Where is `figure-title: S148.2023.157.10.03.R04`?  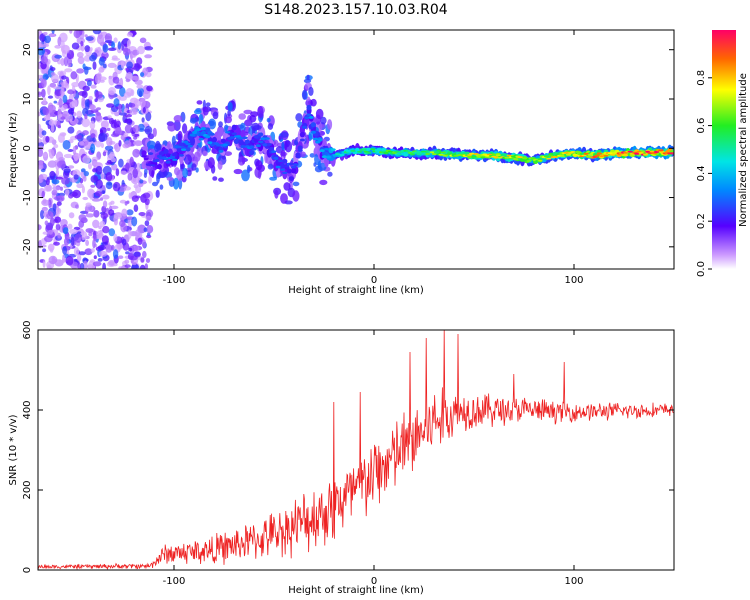
figure-title: S148.2023.157.10.03.R04 is located at coordinates (355, 10).